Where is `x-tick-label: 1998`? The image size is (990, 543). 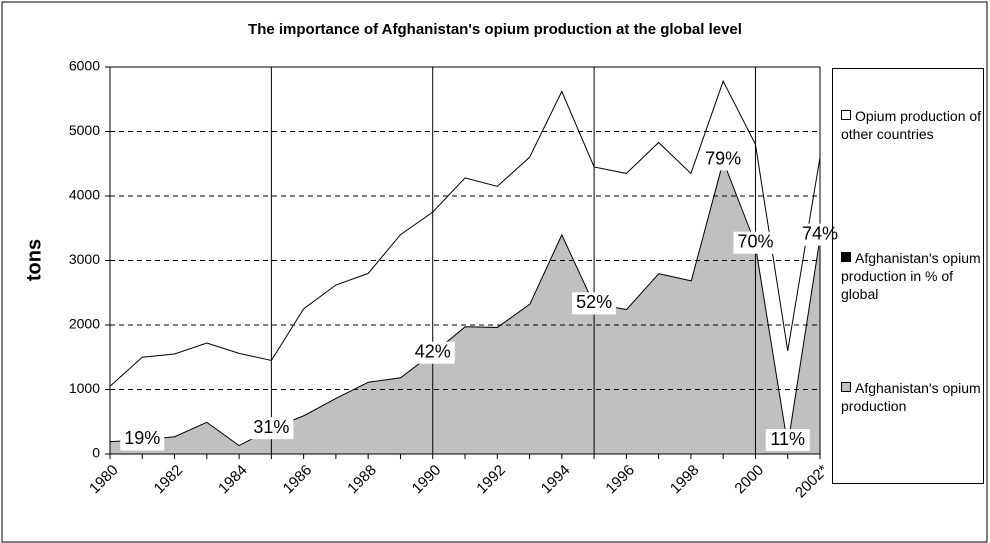 x-tick-label: 1998 is located at coordinates (685, 480).